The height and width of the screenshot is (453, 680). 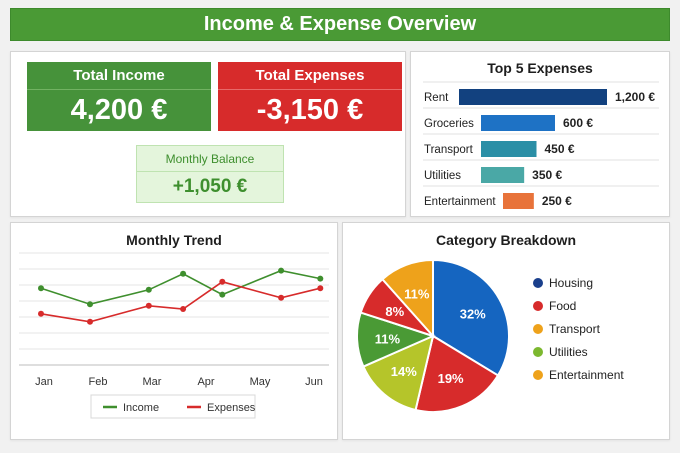 What do you see at coordinates (210, 174) in the screenshot?
I see `monthly-balance-card: Monthly Balance +1,050 €` at bounding box center [210, 174].